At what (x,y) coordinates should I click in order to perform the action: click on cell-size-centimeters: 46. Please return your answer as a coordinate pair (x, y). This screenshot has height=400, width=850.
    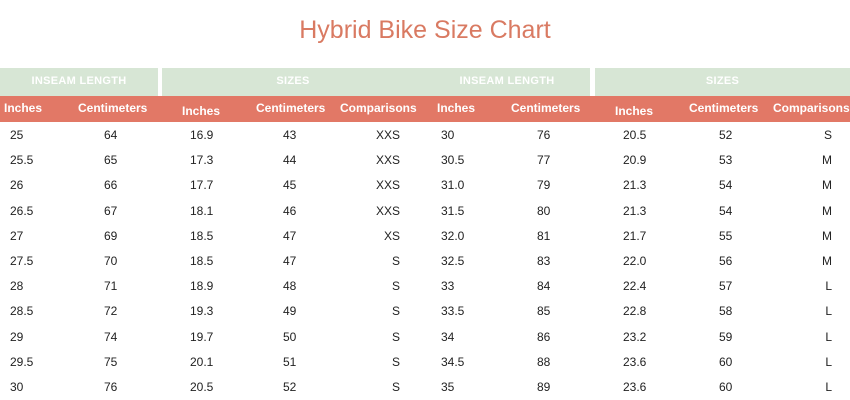
    Looking at the image, I should click on (290, 210).